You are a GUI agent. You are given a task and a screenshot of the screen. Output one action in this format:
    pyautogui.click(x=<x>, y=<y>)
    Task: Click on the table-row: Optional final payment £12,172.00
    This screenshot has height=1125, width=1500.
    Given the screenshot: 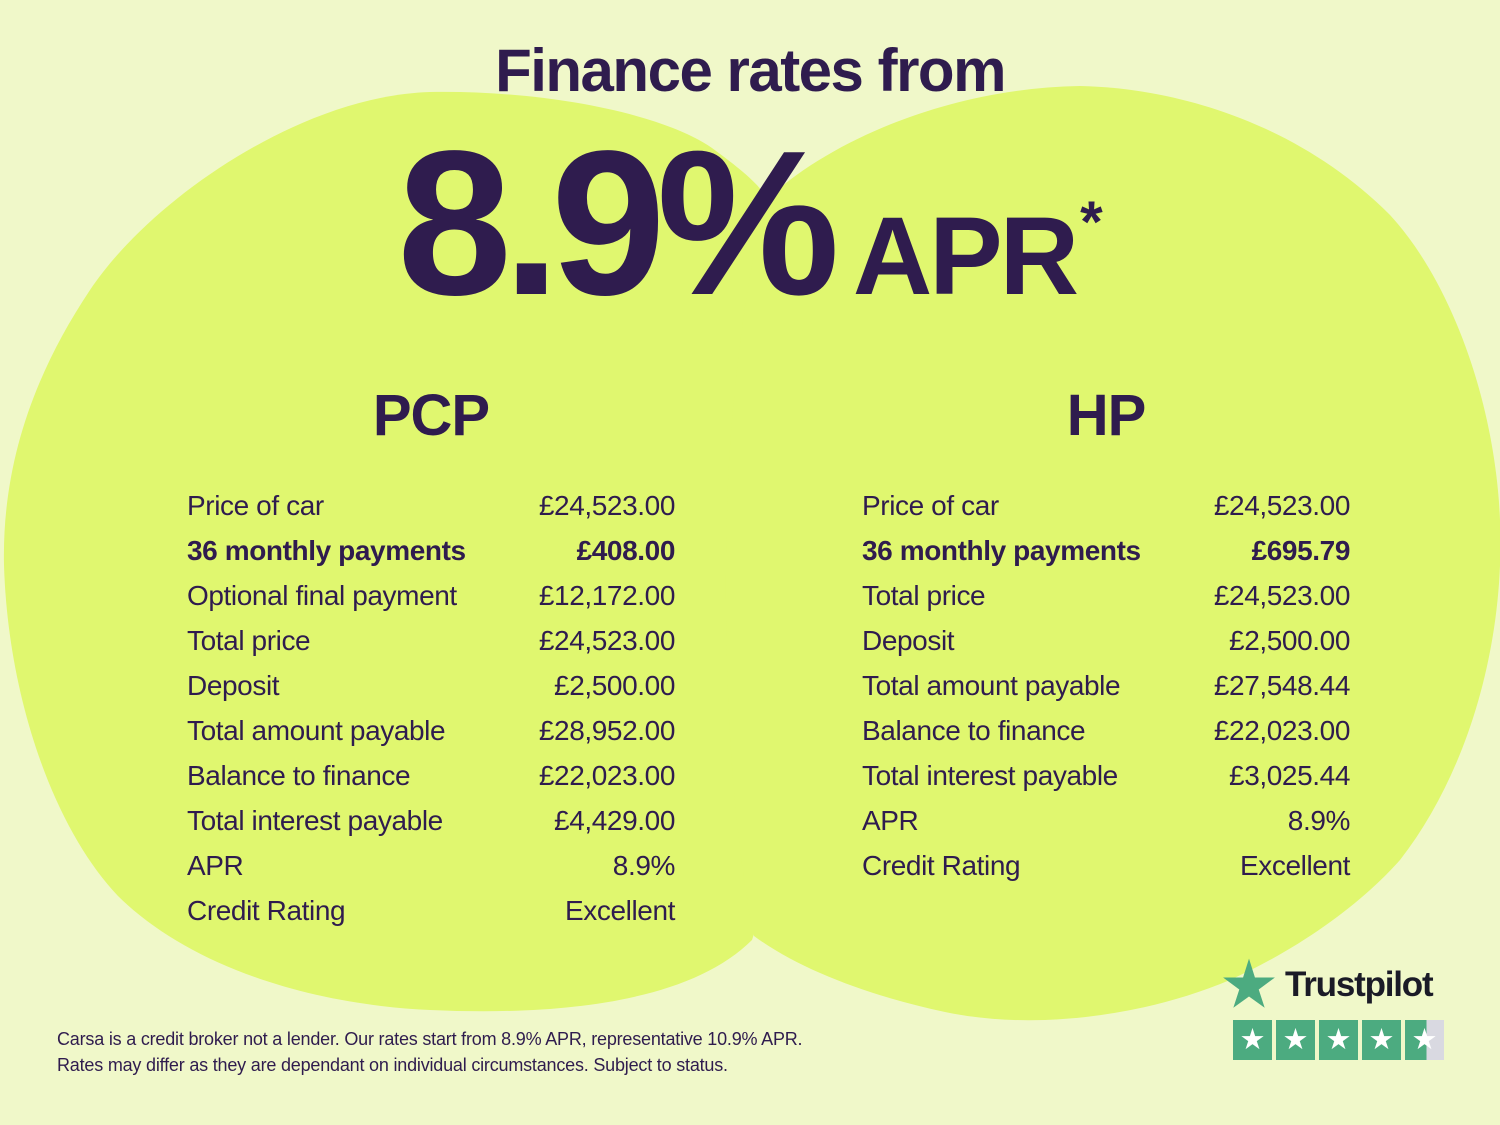 What is the action you would take?
    pyautogui.click(x=431, y=595)
    